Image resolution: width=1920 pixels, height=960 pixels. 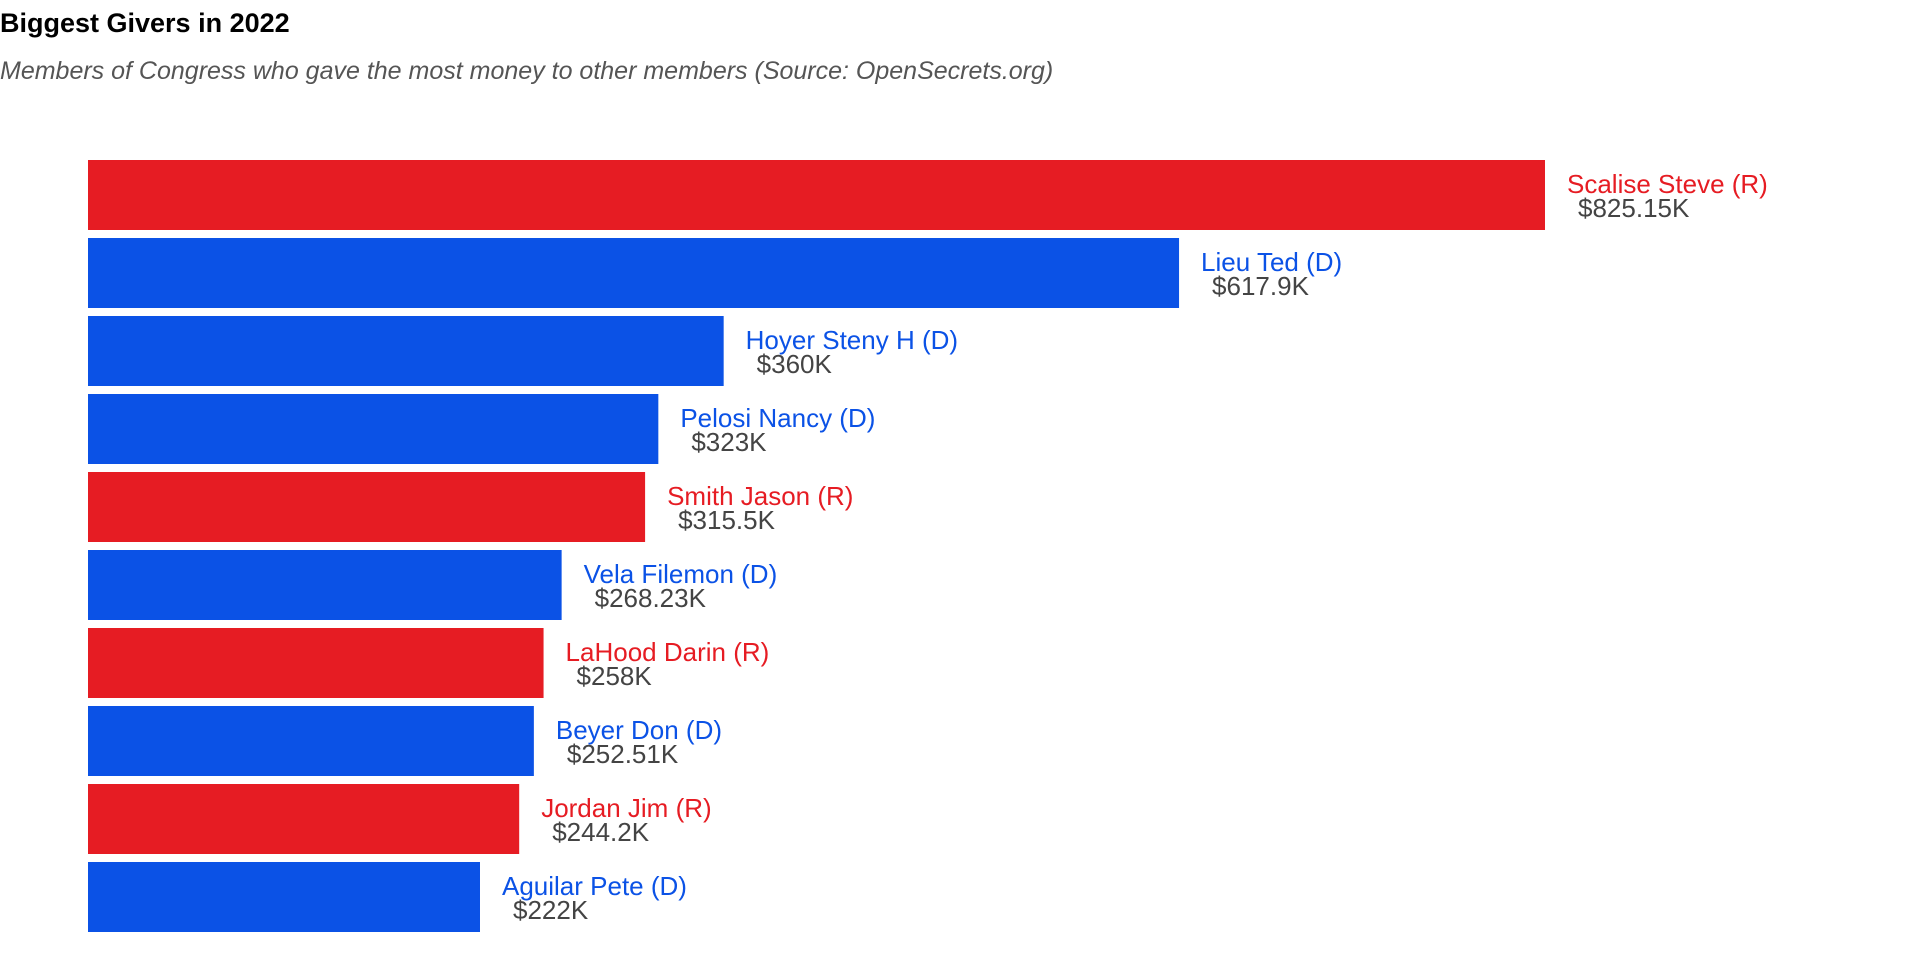 What do you see at coordinates (1667, 184) in the screenshot?
I see `bar-name-label-0: Scalise Steve (R)` at bounding box center [1667, 184].